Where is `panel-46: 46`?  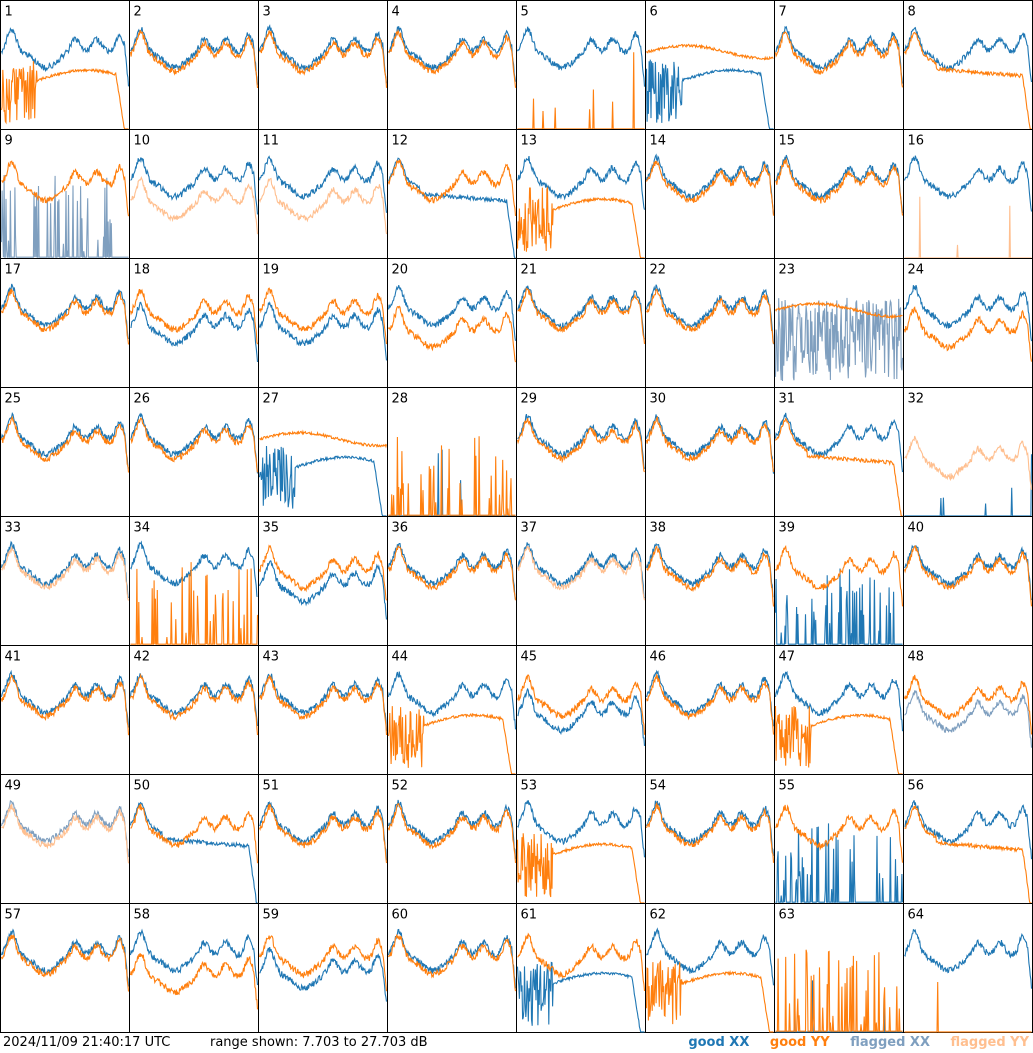 panel-46: 46 is located at coordinates (710, 710).